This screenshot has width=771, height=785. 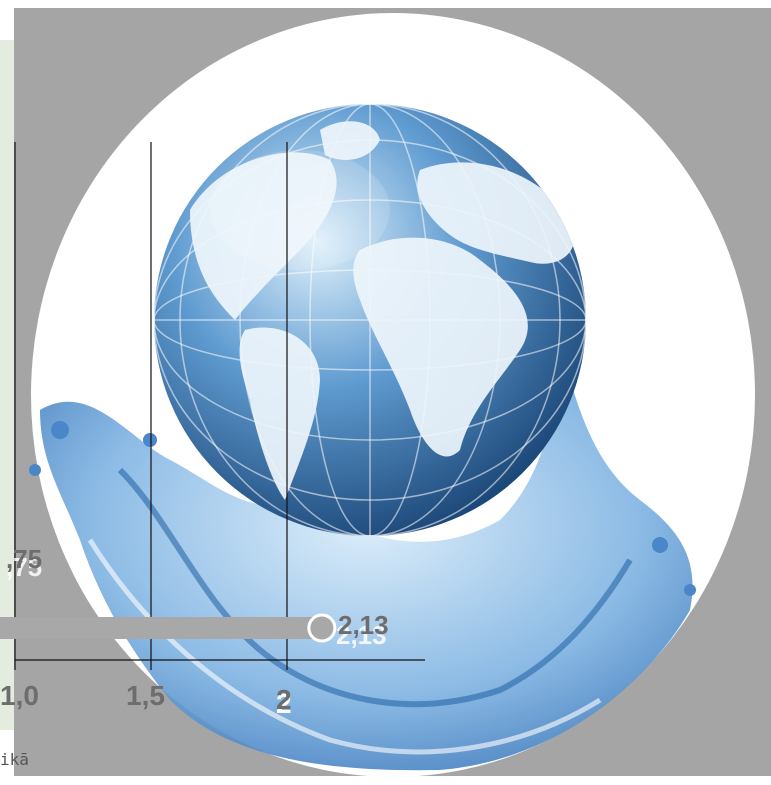 I want to click on left-value-label-behind: ,75, so click(x=24, y=567).